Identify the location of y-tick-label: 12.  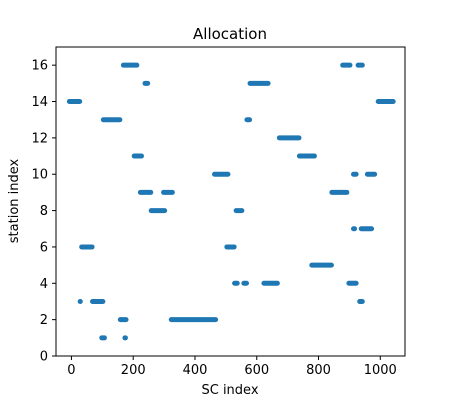
(39, 138).